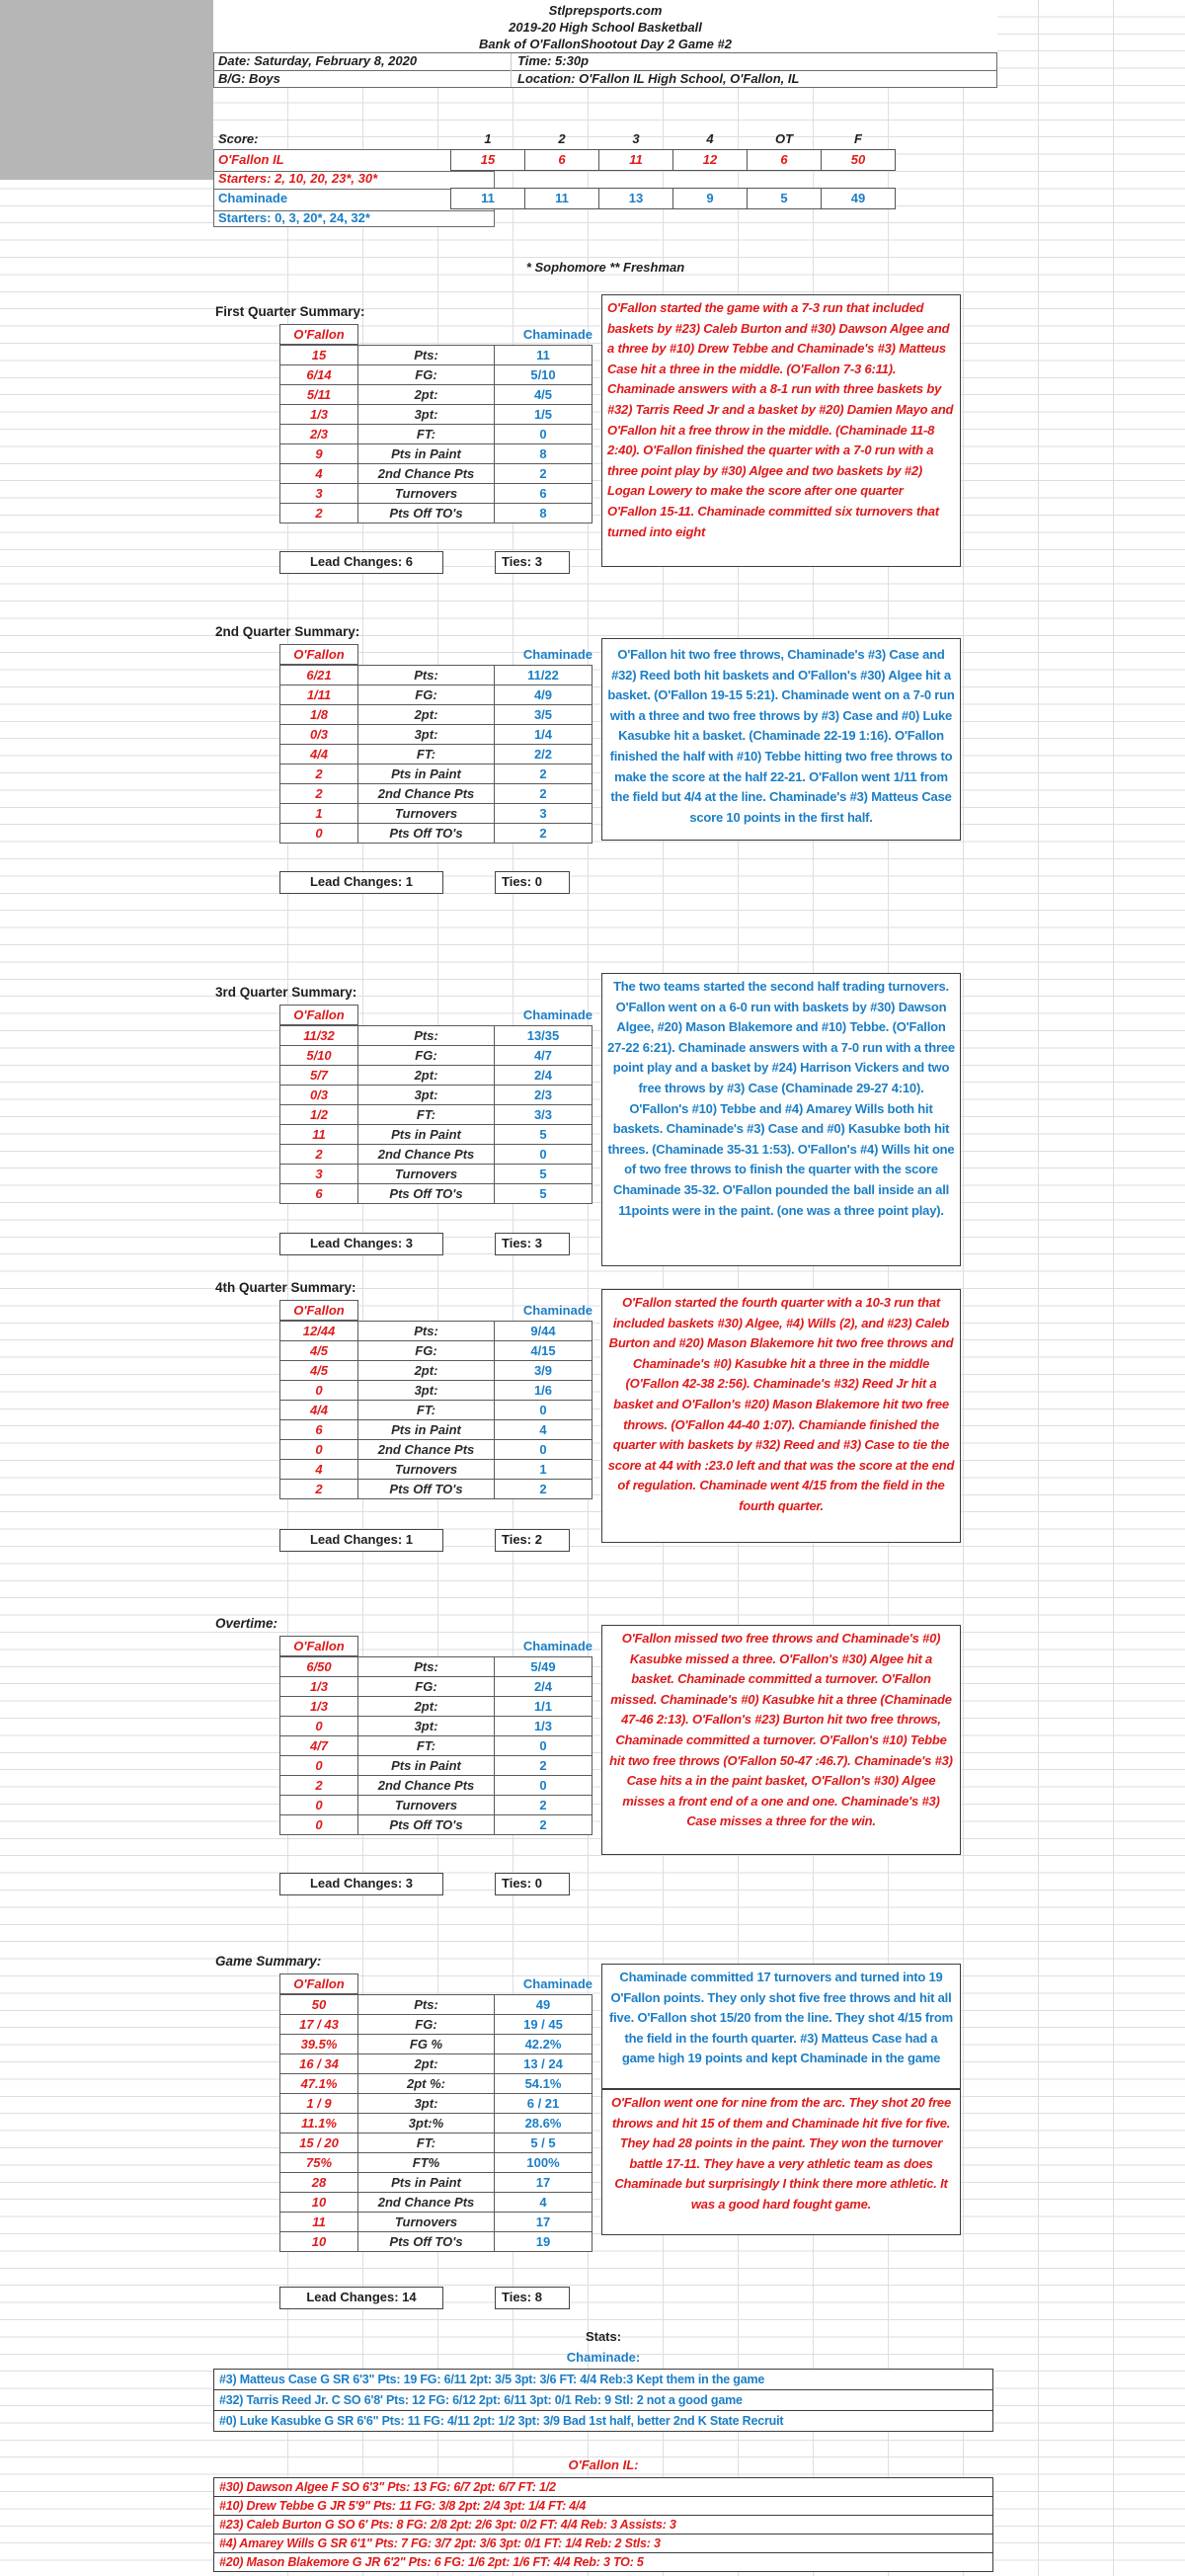 Image resolution: width=1185 pixels, height=2576 pixels. I want to click on stat-row: 11 Turnovers 17, so click(436, 2222).